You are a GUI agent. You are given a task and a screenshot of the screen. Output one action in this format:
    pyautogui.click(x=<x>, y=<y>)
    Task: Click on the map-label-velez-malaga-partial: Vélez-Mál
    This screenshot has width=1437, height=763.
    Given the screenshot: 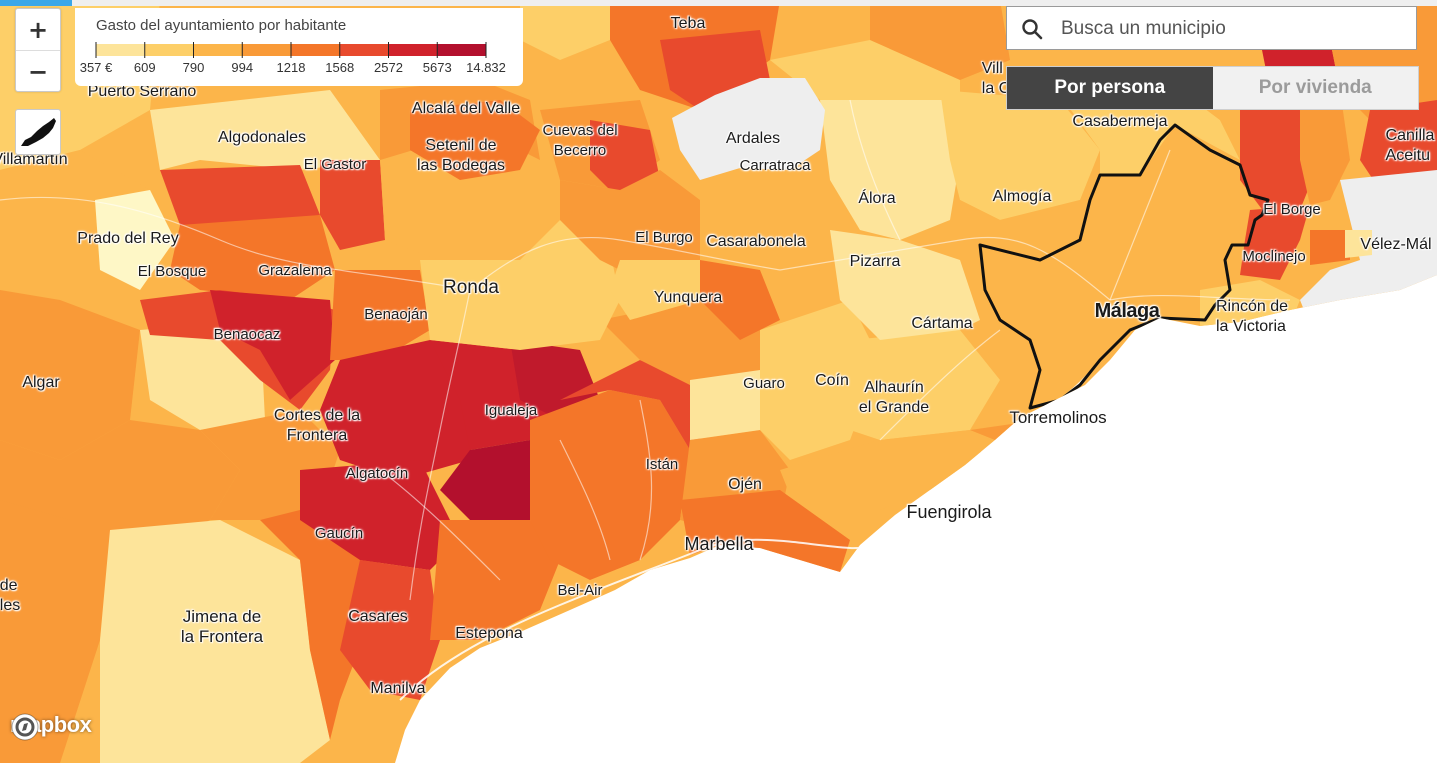 What is the action you would take?
    pyautogui.click(x=1396, y=244)
    